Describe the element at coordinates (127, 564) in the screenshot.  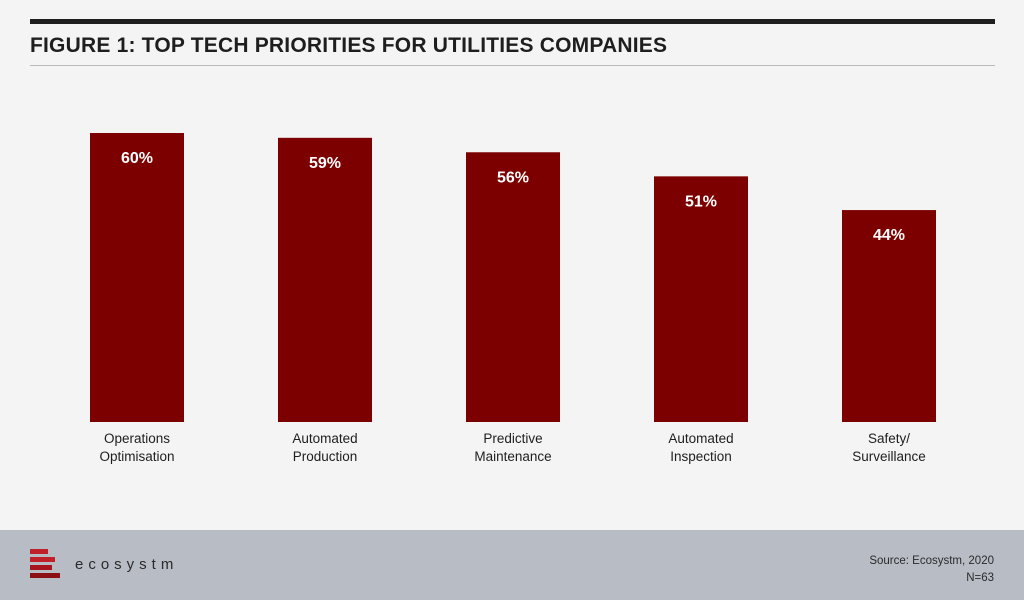
I see `logo-wordmark: ecosystm` at that location.